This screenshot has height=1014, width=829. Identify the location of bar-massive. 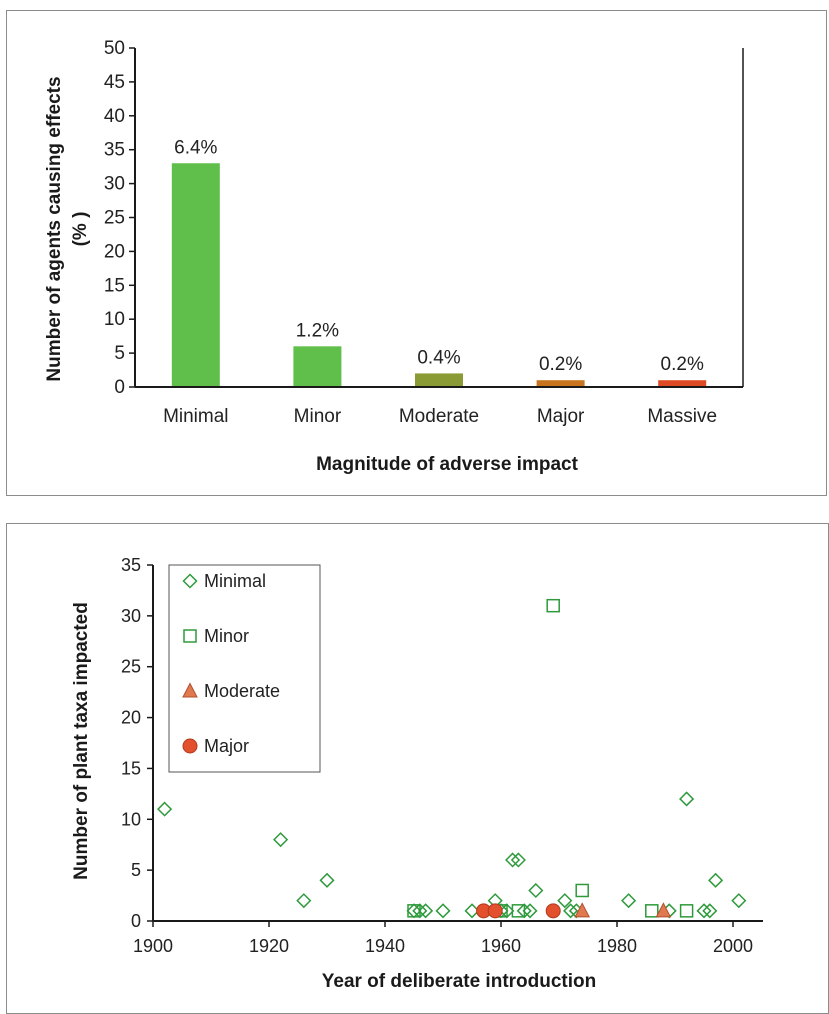
(682, 383).